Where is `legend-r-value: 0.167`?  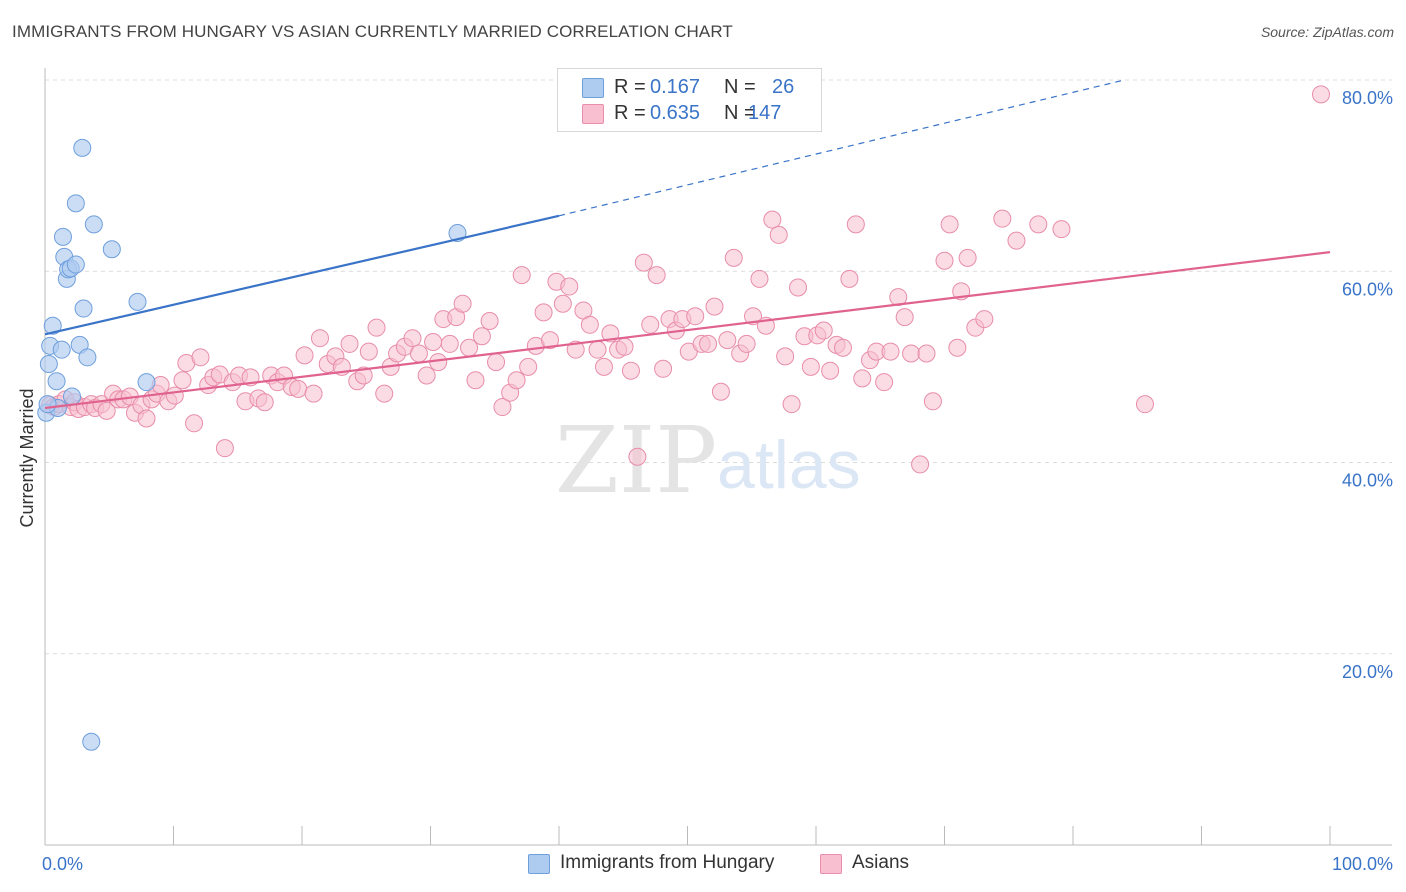 legend-r-value: 0.167 is located at coordinates (675, 87).